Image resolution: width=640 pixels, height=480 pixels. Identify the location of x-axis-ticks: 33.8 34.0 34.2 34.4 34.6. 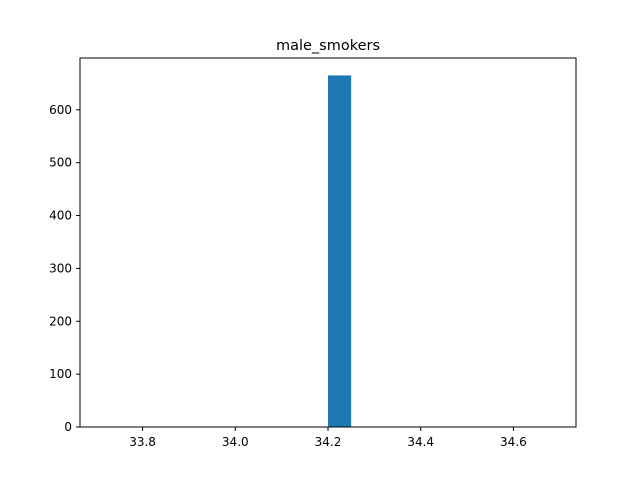
(328, 438).